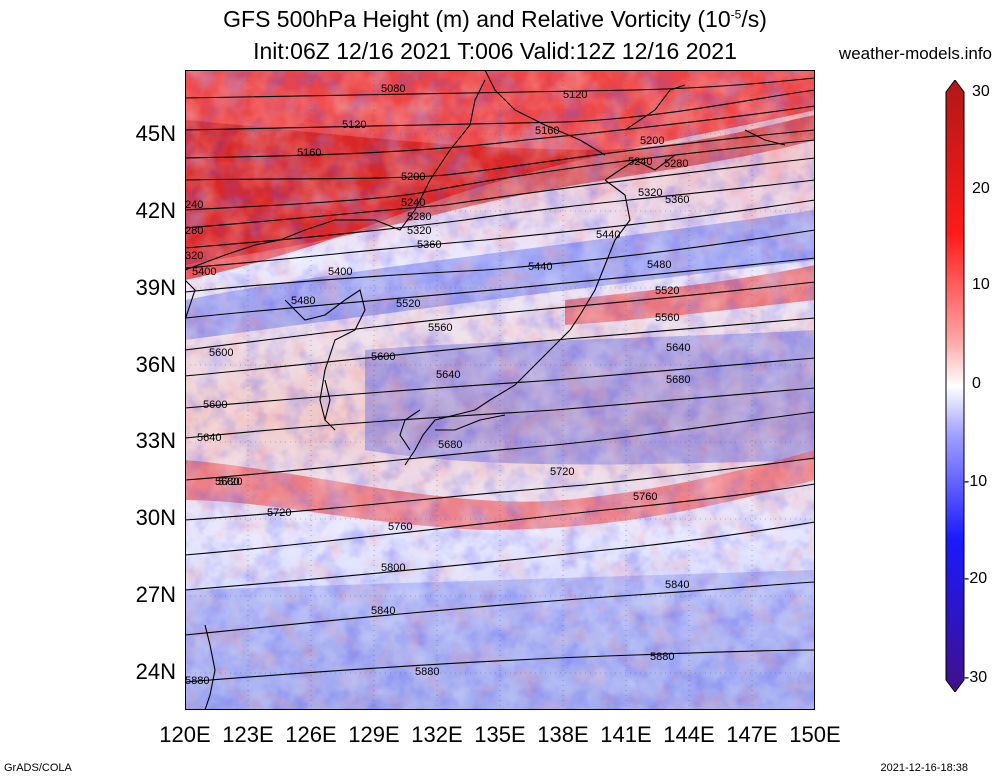  What do you see at coordinates (626, 734) in the screenshot?
I see `lon-label-141e: 141E` at bounding box center [626, 734].